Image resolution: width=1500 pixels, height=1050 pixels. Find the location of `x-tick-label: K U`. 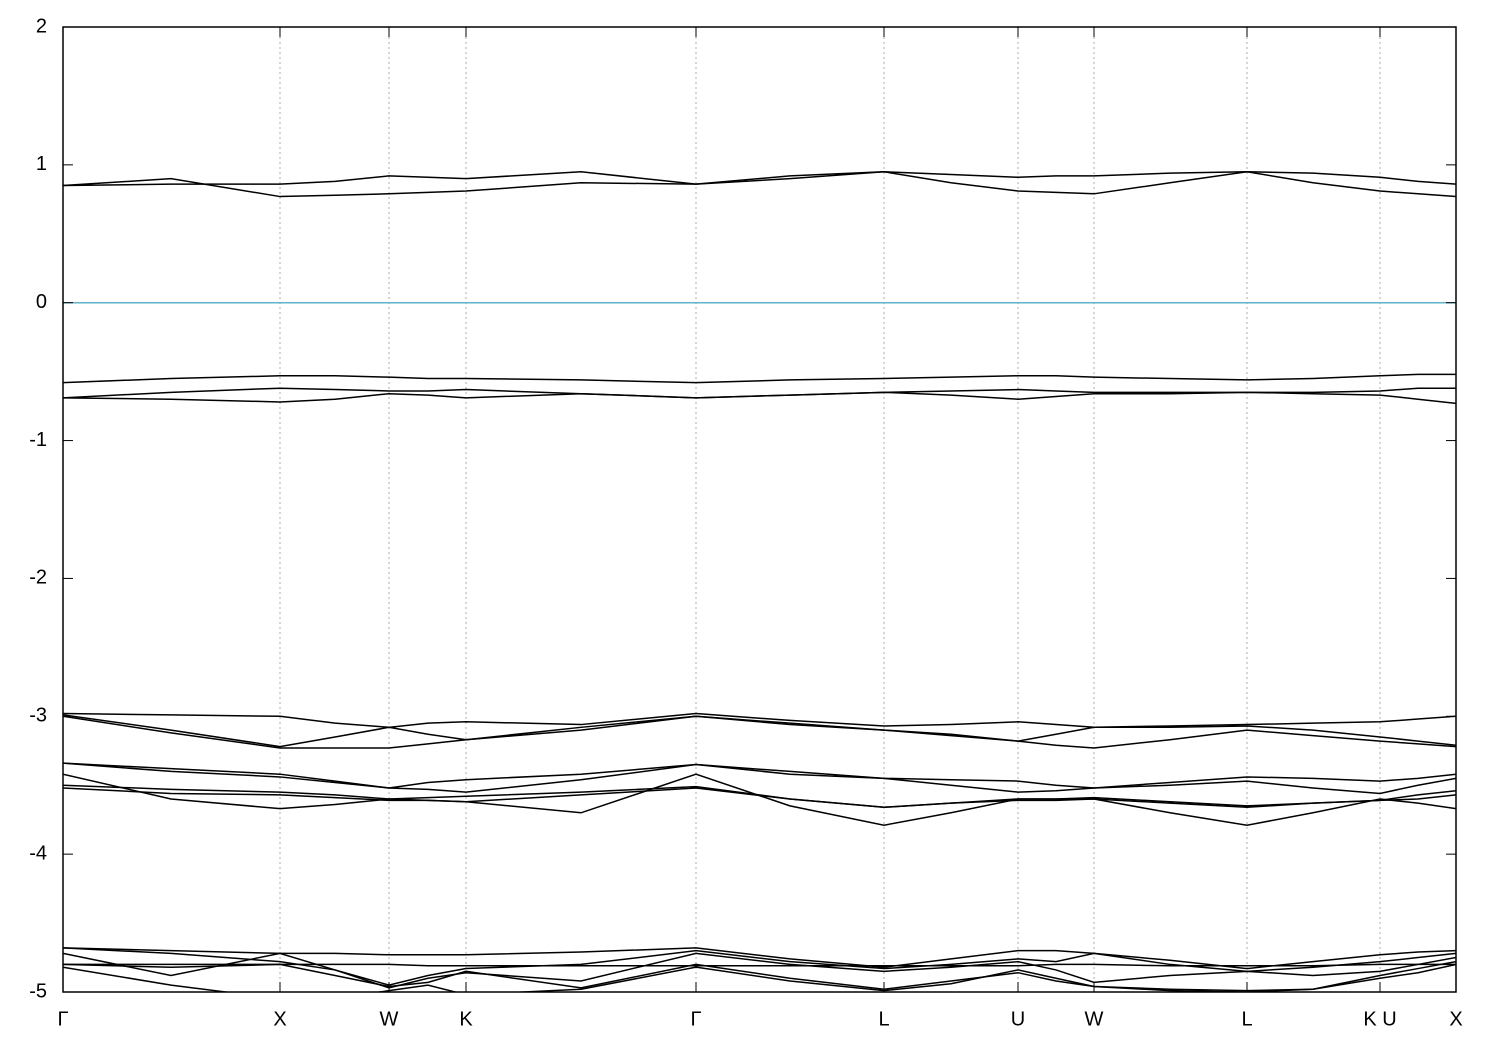

x-tick-label: K U is located at coordinates (1379, 1019).